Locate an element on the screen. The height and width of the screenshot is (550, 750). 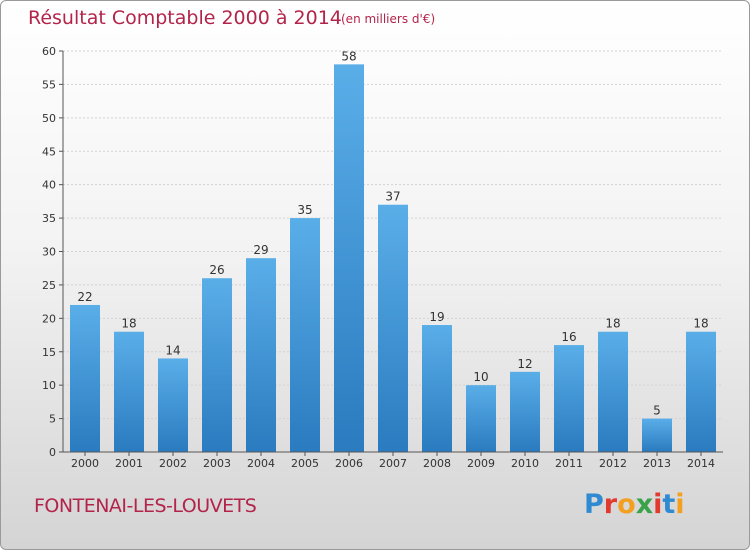
data-label: 37 is located at coordinates (392, 197).